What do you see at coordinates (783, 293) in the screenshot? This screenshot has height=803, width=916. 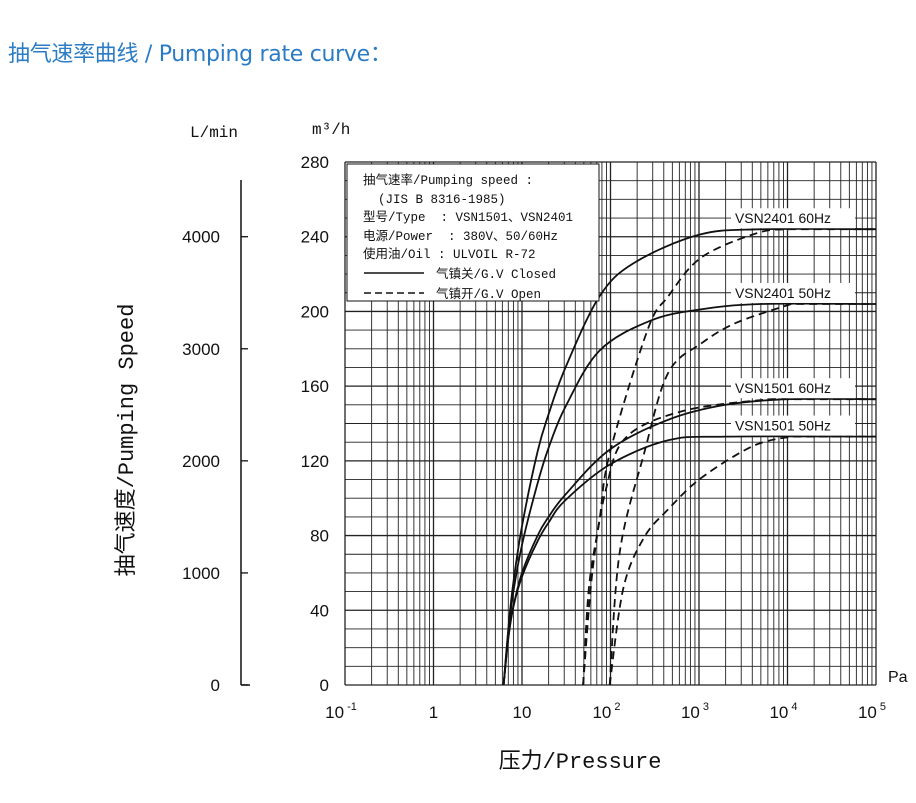 I see `curve-label: VSN2401 50Hz` at bounding box center [783, 293].